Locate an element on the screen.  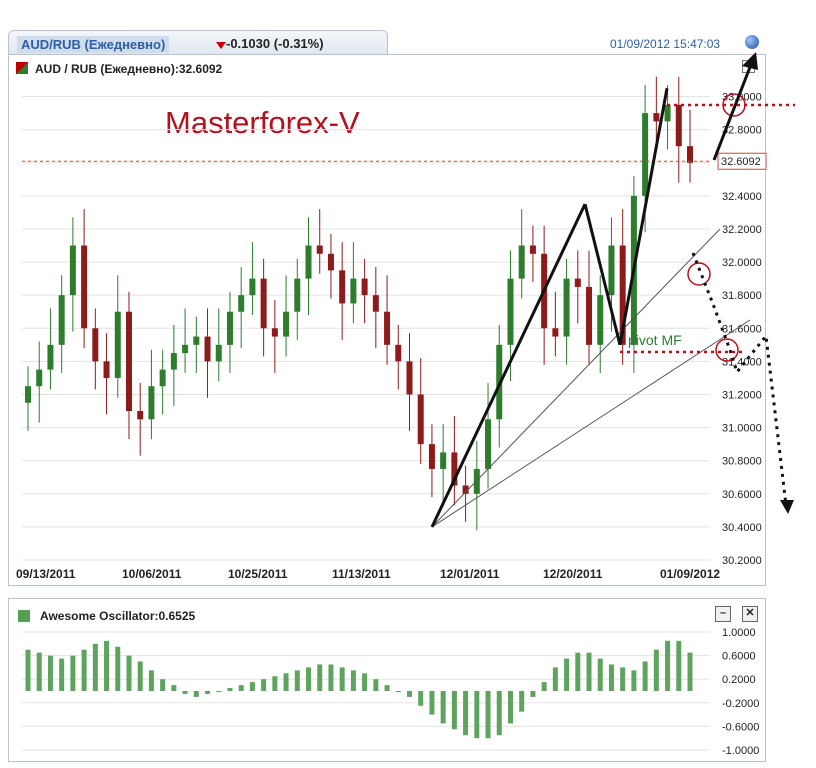
forecast-arrow is located at coordinates (733, 111).